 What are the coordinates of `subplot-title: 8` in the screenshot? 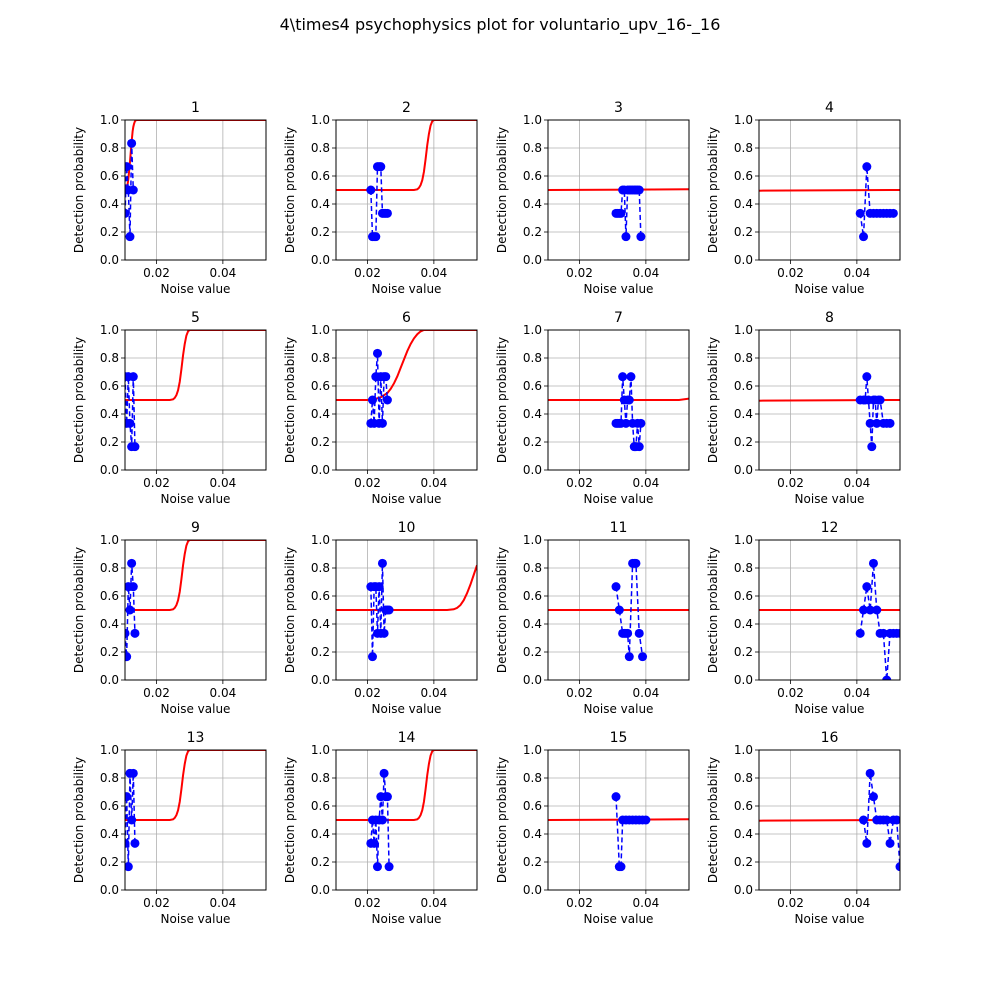 It's located at (829, 318).